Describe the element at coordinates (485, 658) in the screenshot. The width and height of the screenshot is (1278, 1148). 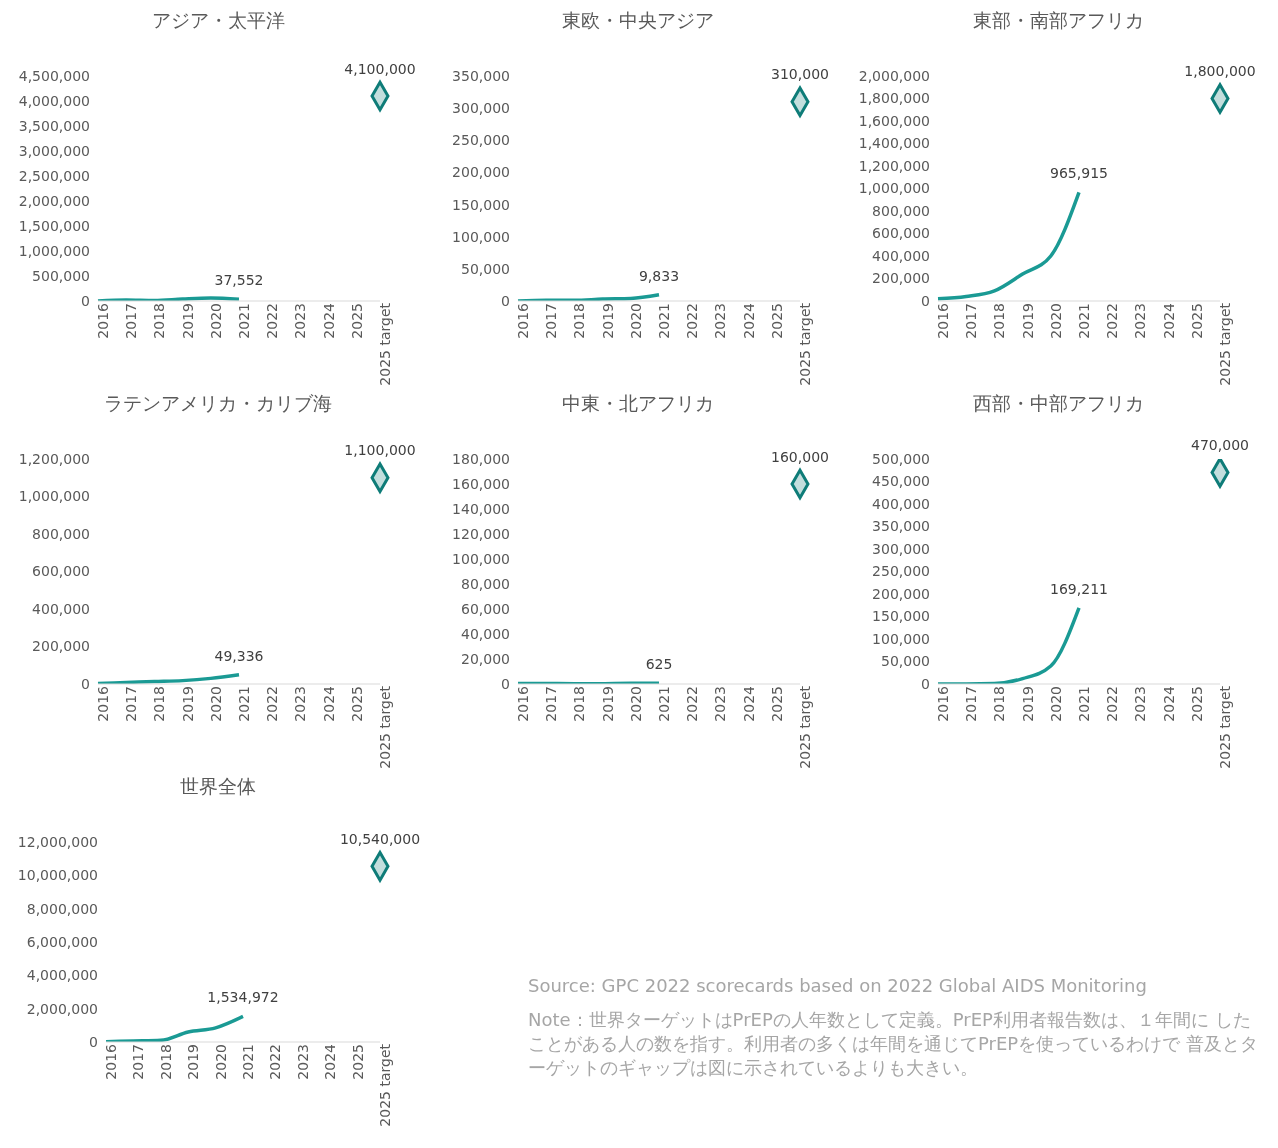
I see `y-tick-label: 20,000` at that location.